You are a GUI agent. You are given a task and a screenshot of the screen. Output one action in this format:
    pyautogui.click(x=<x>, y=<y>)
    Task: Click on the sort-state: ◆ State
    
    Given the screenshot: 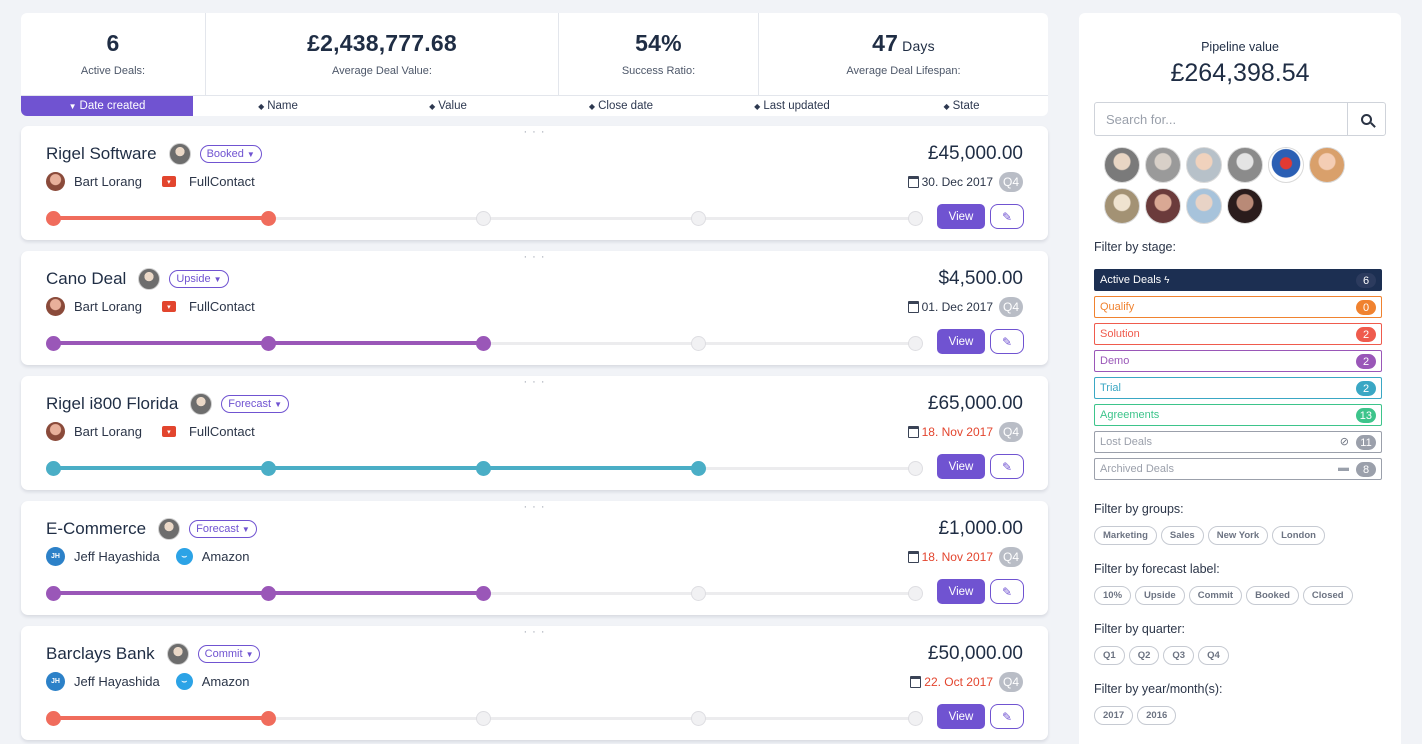 What is the action you would take?
    pyautogui.click(x=961, y=106)
    